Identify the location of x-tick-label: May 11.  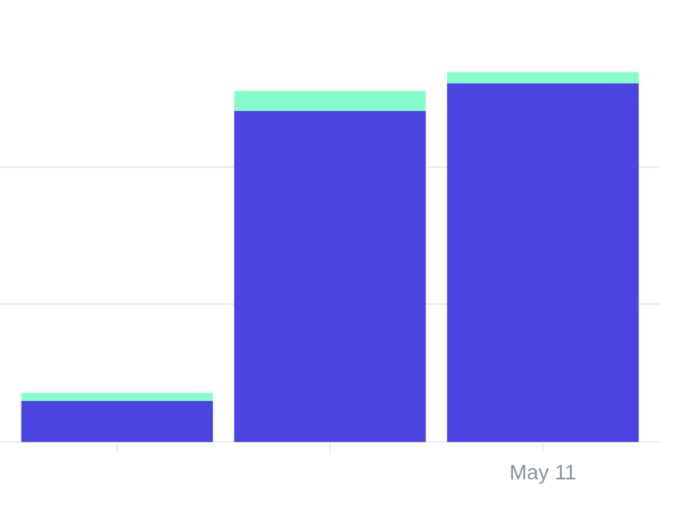
(543, 474).